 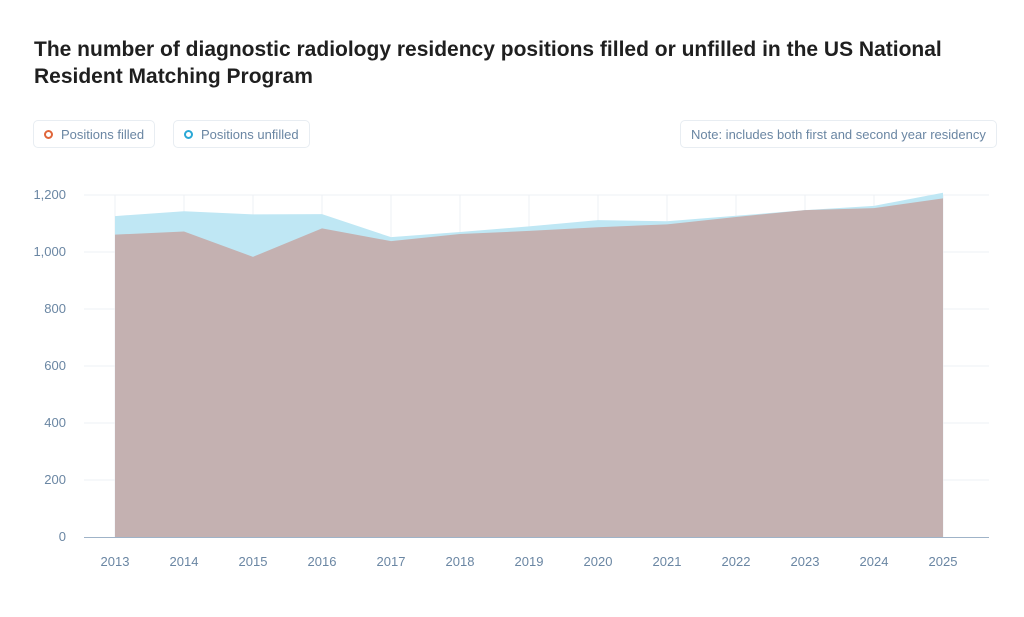 I want to click on point-filled-2015, so click(x=253, y=257).